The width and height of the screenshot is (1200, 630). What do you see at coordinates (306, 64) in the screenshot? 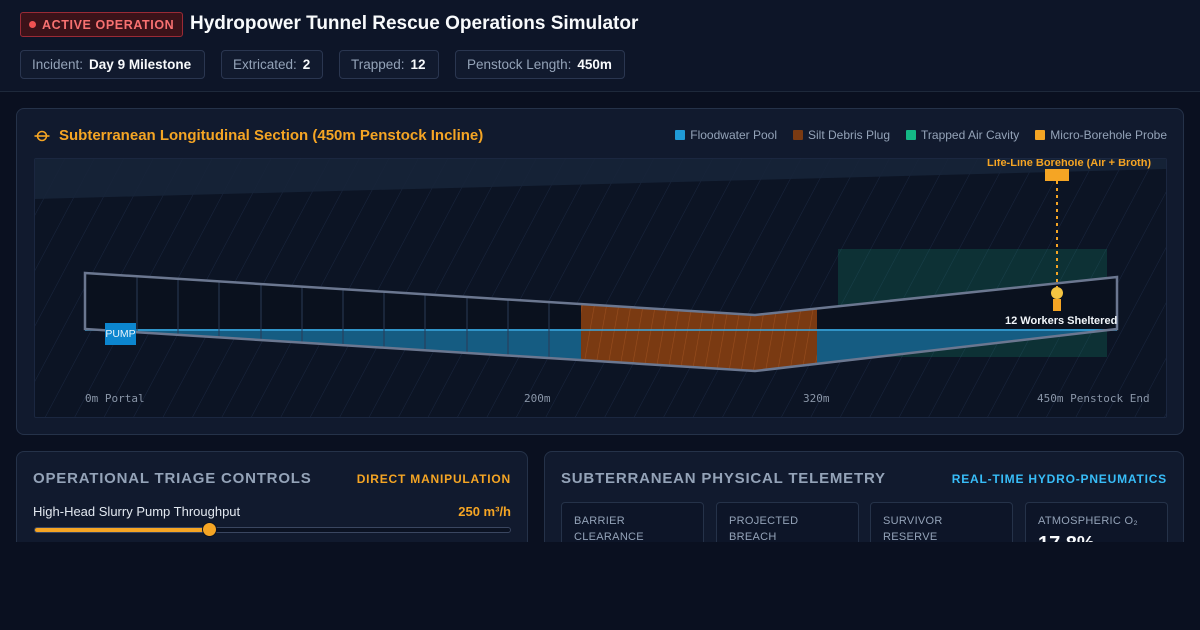
I see `stat-value: 2` at bounding box center [306, 64].